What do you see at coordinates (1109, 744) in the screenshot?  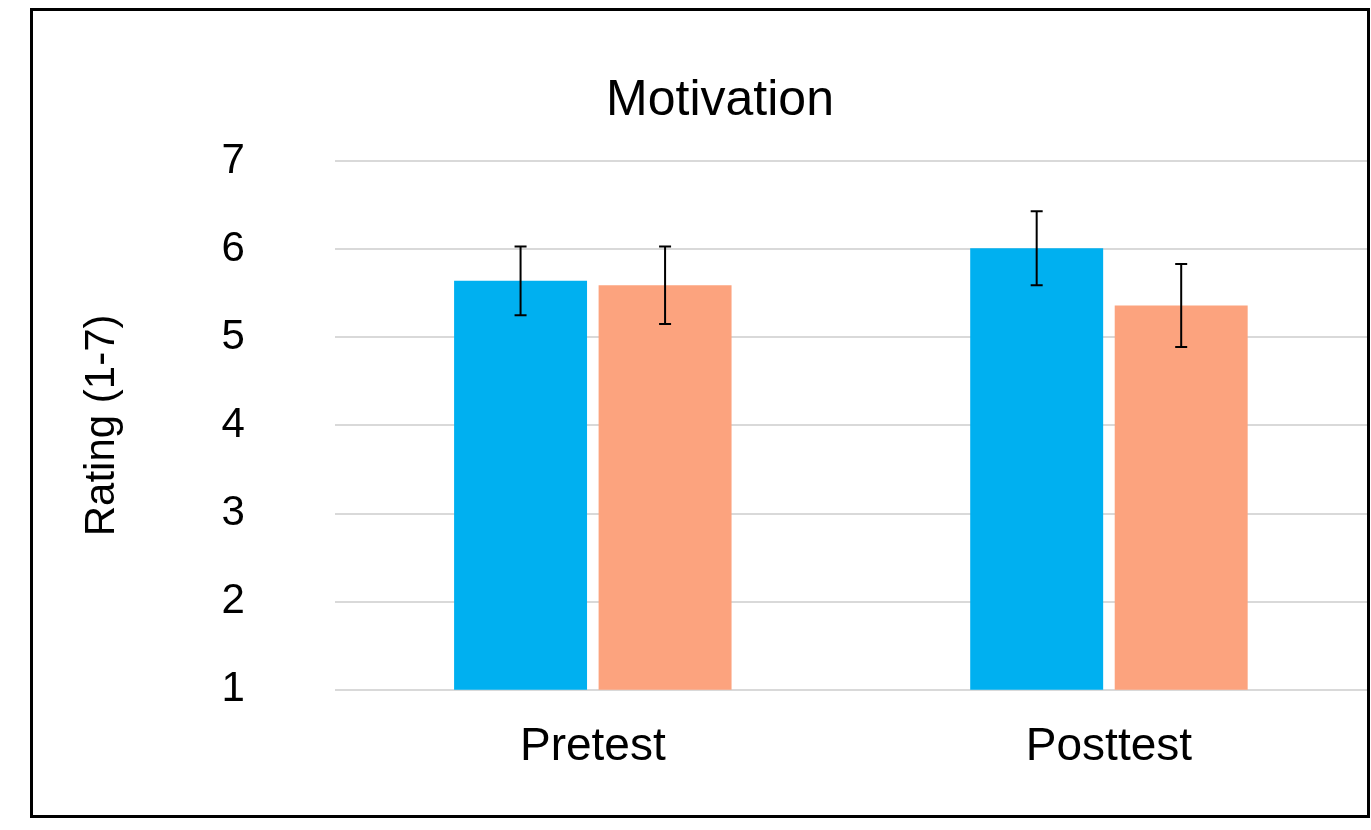 I see `x-tick-label: Posttest` at bounding box center [1109, 744].